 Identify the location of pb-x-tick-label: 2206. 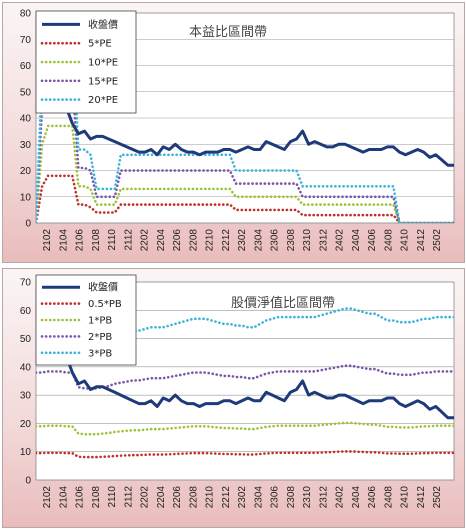
(177, 497).